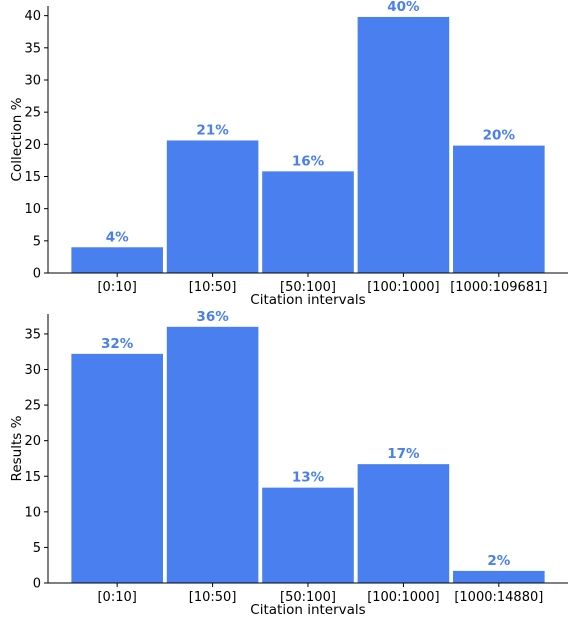  What do you see at coordinates (37, 241) in the screenshot?
I see `y-tick-label-1-2: 5` at bounding box center [37, 241].